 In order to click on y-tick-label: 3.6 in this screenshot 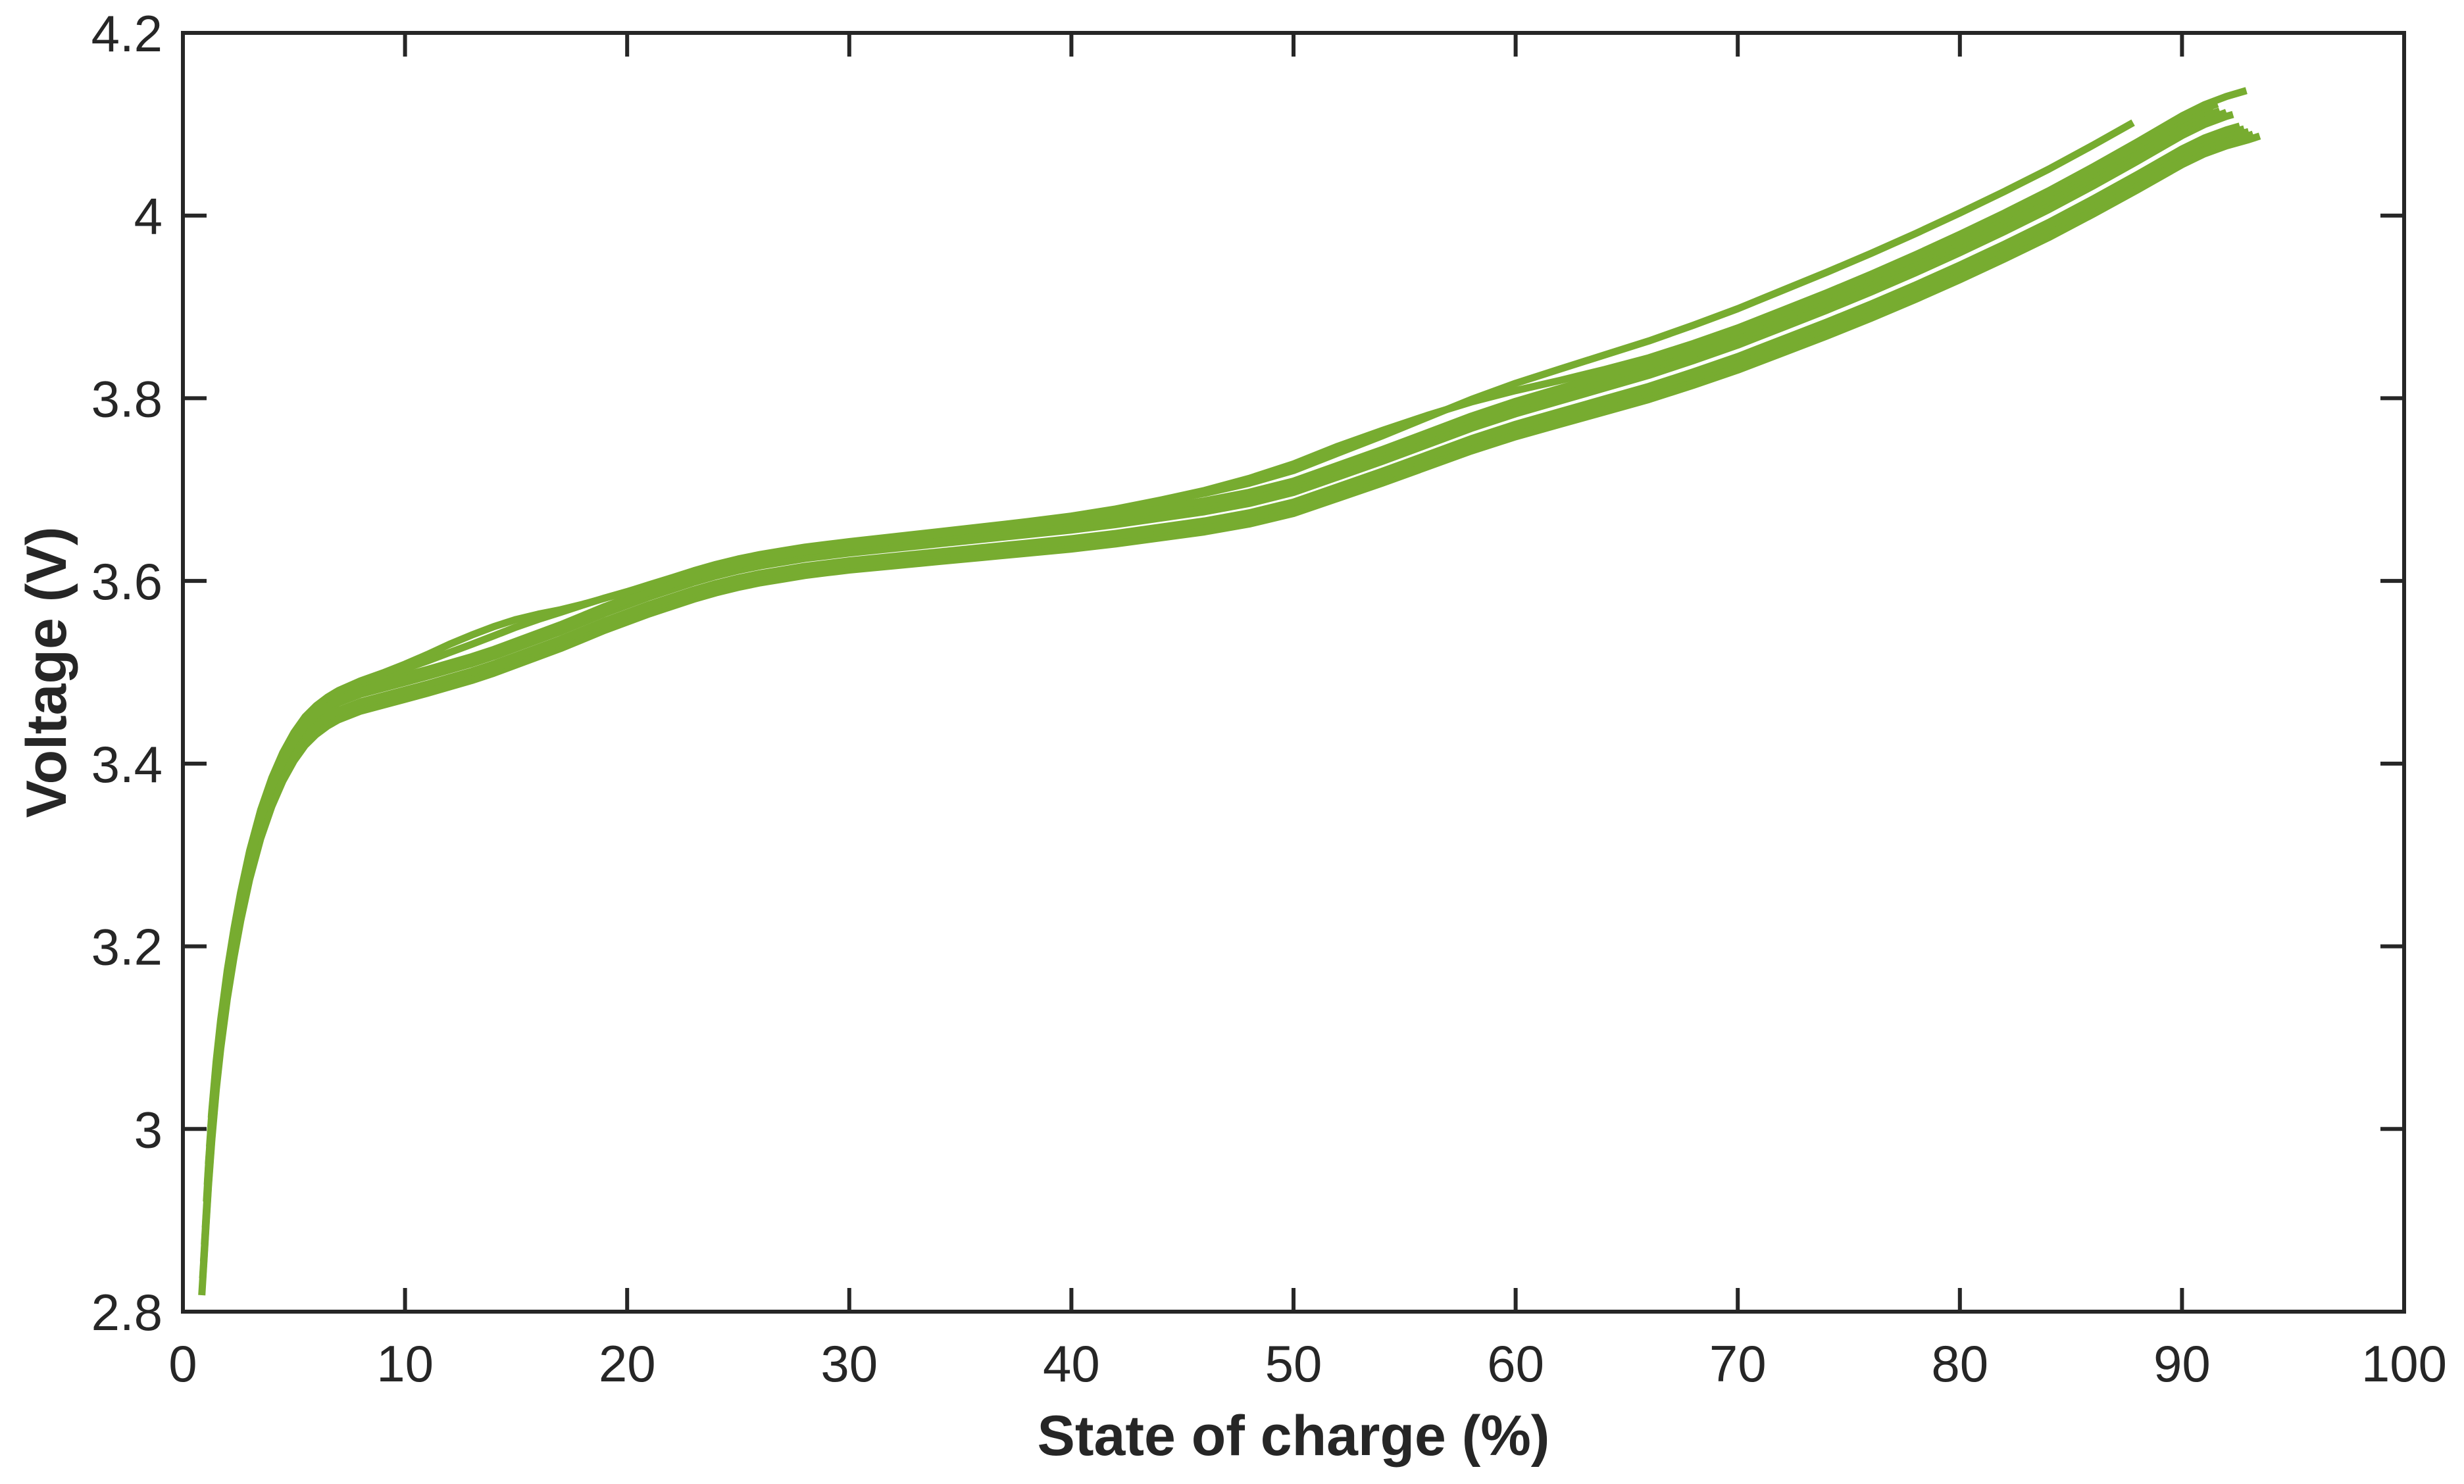, I will do `click(127, 581)`.